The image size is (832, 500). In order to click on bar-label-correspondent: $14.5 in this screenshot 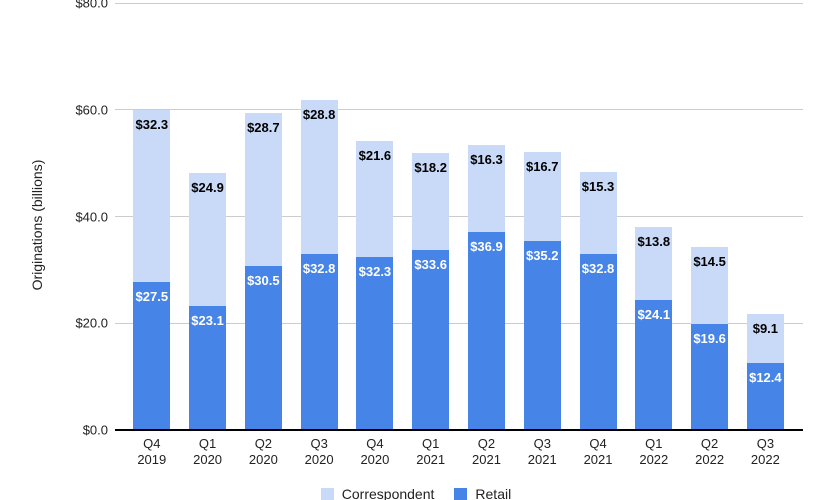, I will do `click(709, 261)`.